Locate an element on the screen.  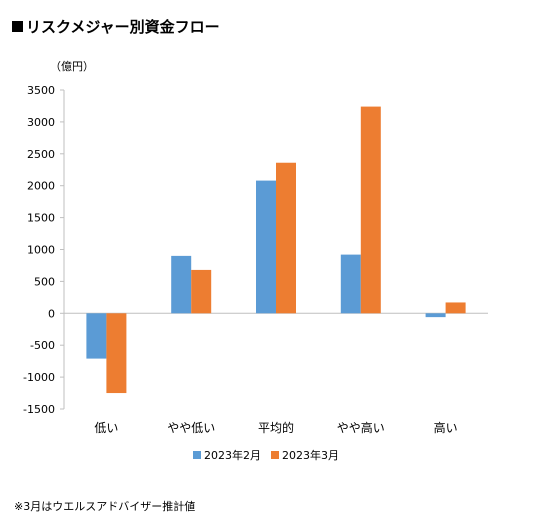
x-category-label: 平均的 is located at coordinates (276, 427).